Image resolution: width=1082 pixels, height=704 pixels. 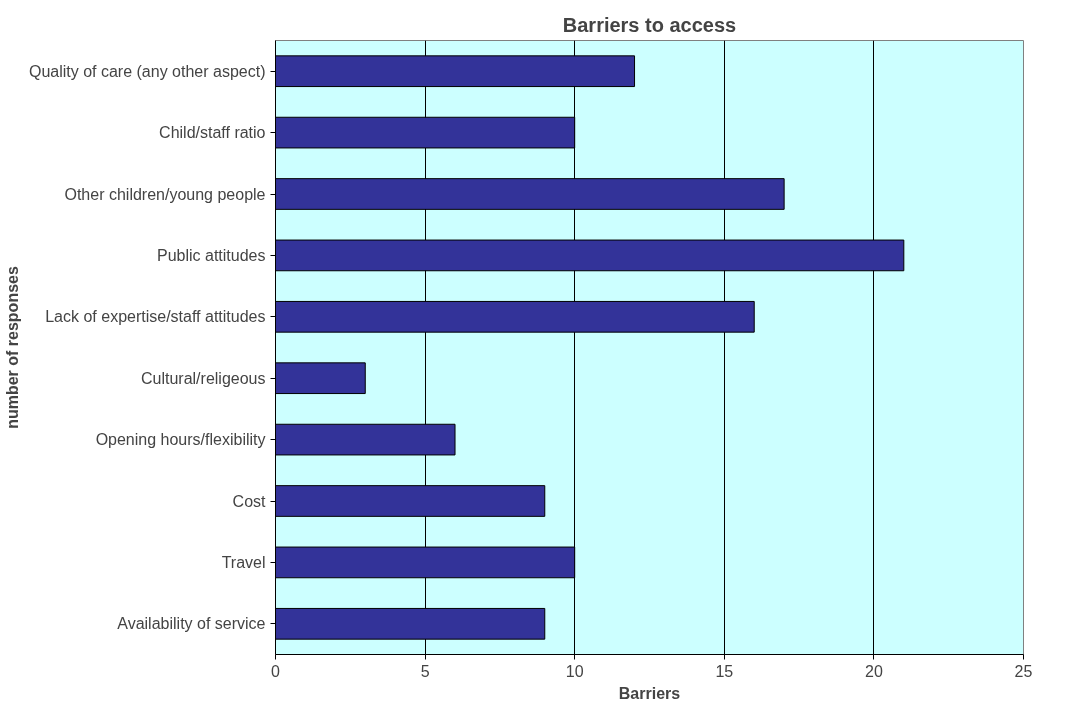 I want to click on x-tick-label: 25, so click(x=1023, y=671).